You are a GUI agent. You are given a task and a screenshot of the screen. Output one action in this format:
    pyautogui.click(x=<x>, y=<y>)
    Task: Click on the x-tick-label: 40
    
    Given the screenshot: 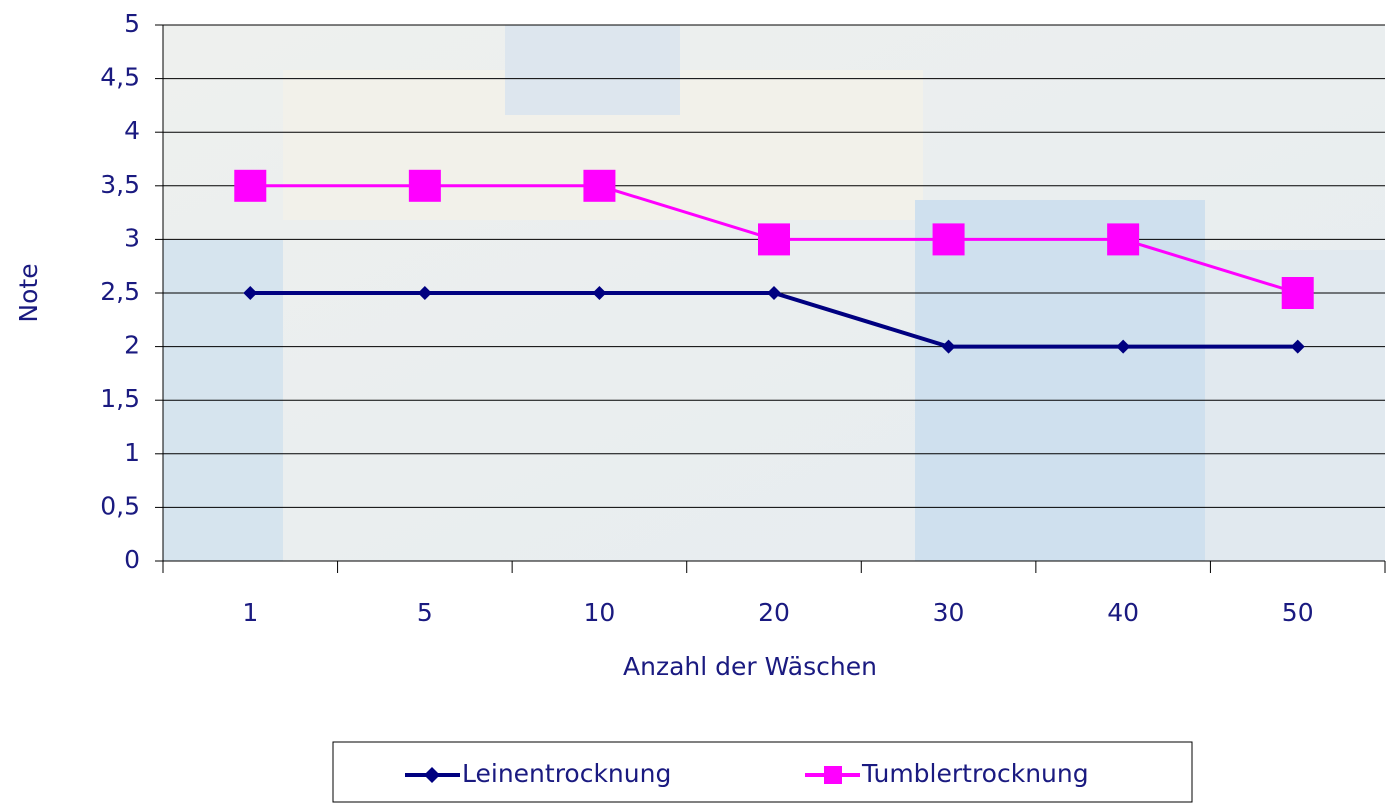 What is the action you would take?
    pyautogui.click(x=1123, y=612)
    